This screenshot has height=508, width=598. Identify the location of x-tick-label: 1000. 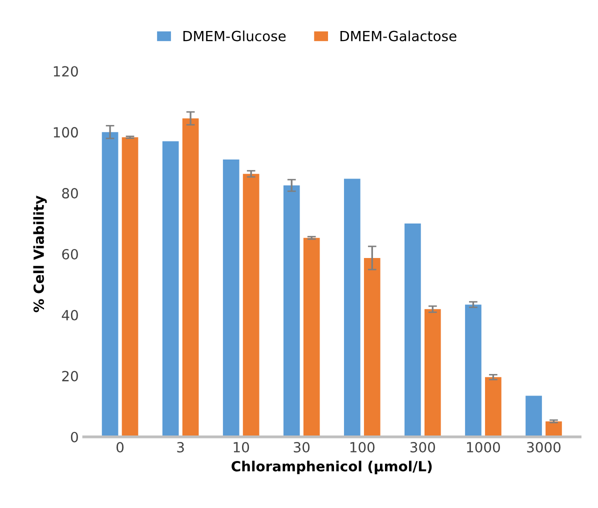
(483, 447).